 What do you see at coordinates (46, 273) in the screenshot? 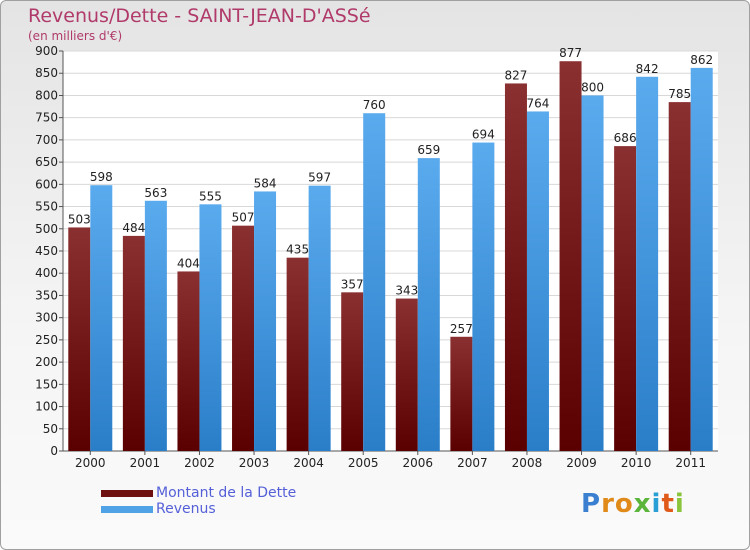
I see `y-tick-label: 400` at bounding box center [46, 273].